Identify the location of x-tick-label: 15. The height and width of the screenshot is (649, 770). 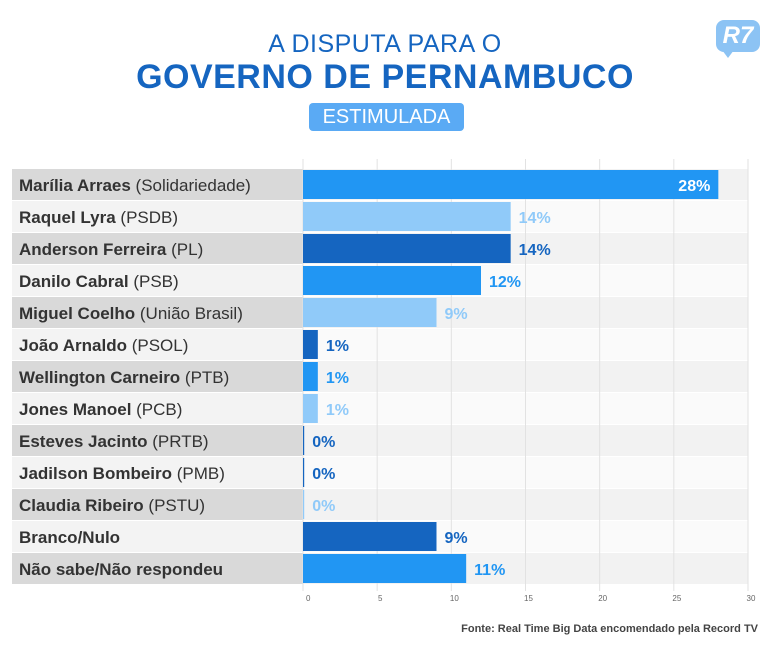
(528, 598).